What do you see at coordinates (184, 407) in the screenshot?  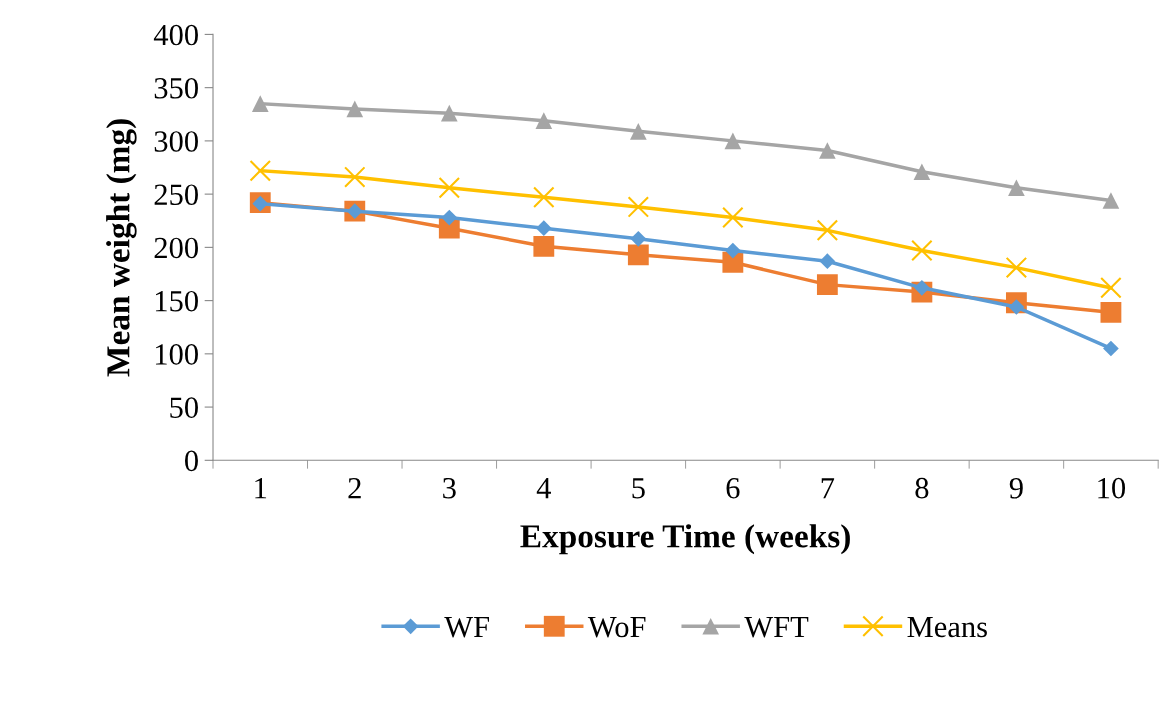 I see `y-tick-label: 50` at bounding box center [184, 407].